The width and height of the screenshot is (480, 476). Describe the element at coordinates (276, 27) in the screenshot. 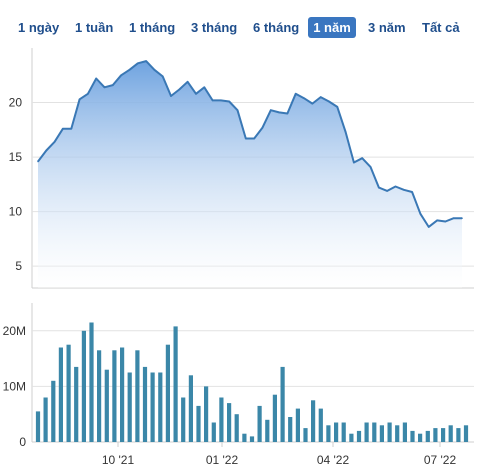

I see `range-6-months-button: 6 tháng` at that location.